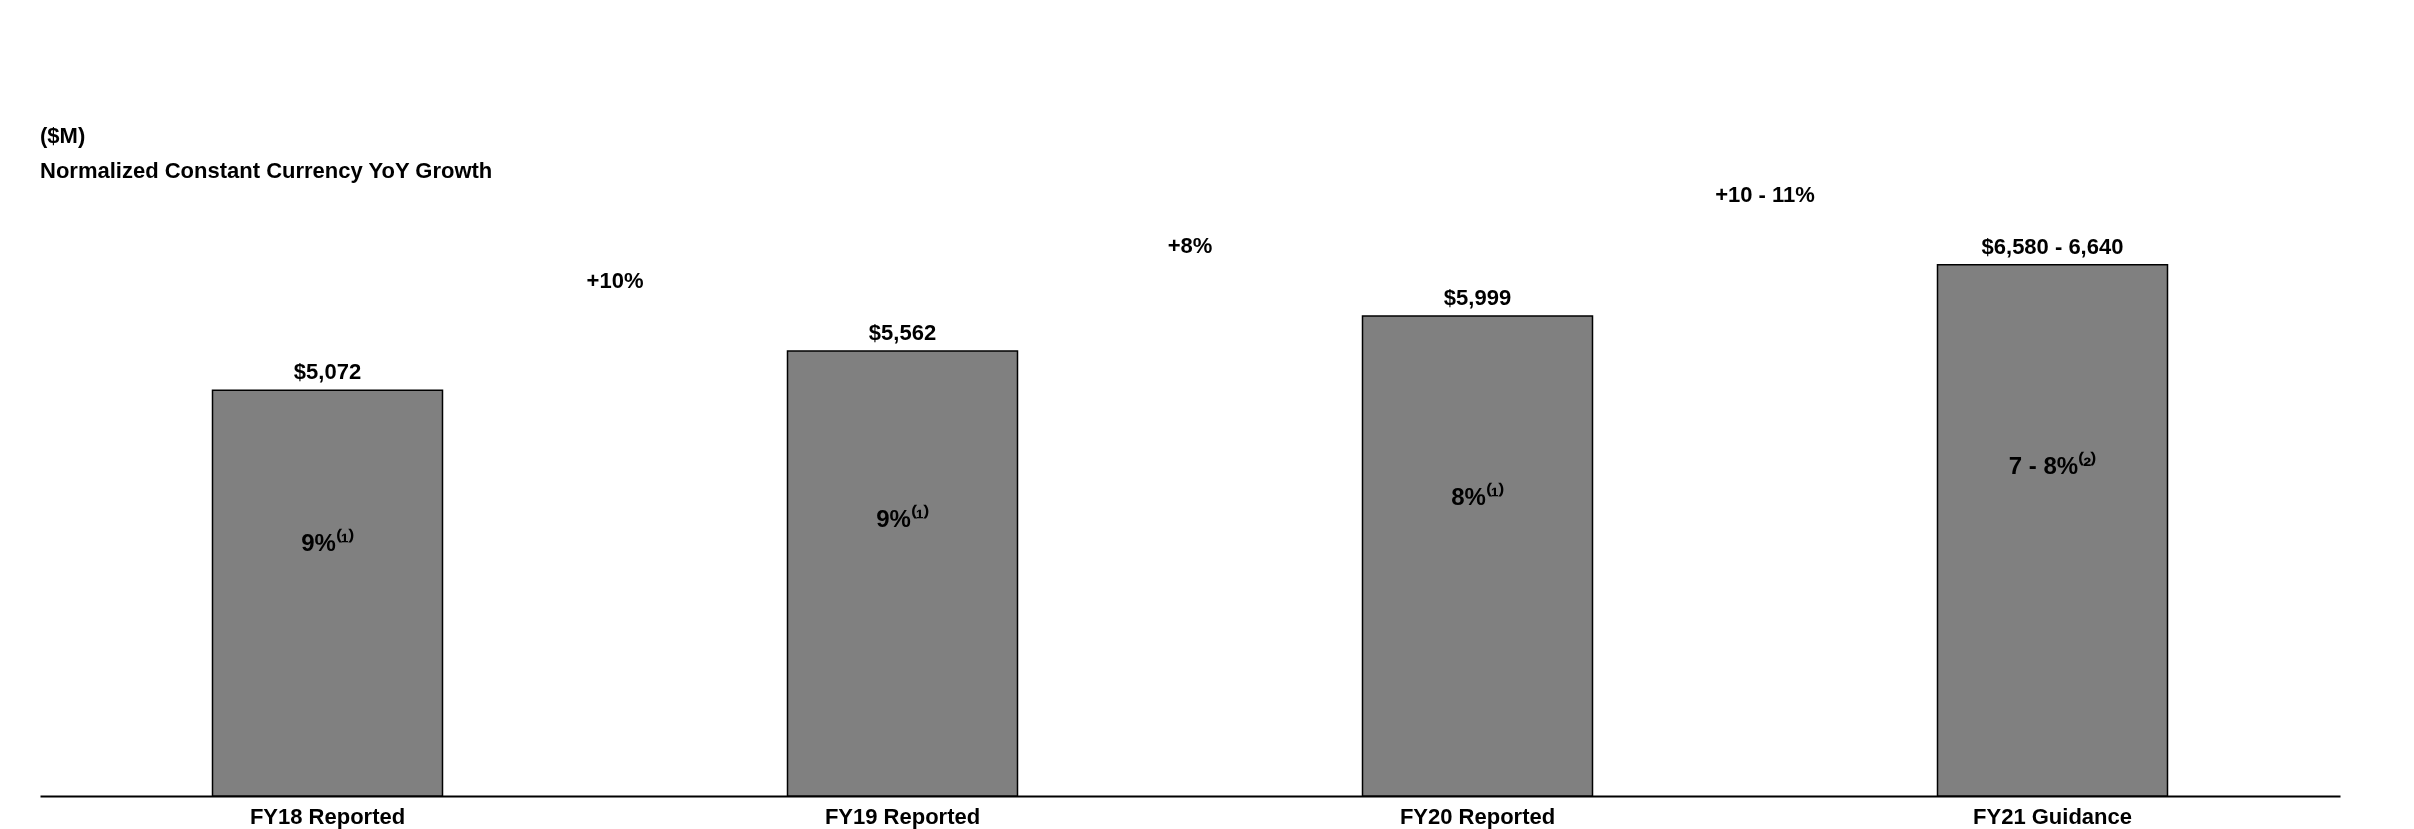 This screenshot has width=2414, height=829. I want to click on data-label: $5,562, so click(902, 333).